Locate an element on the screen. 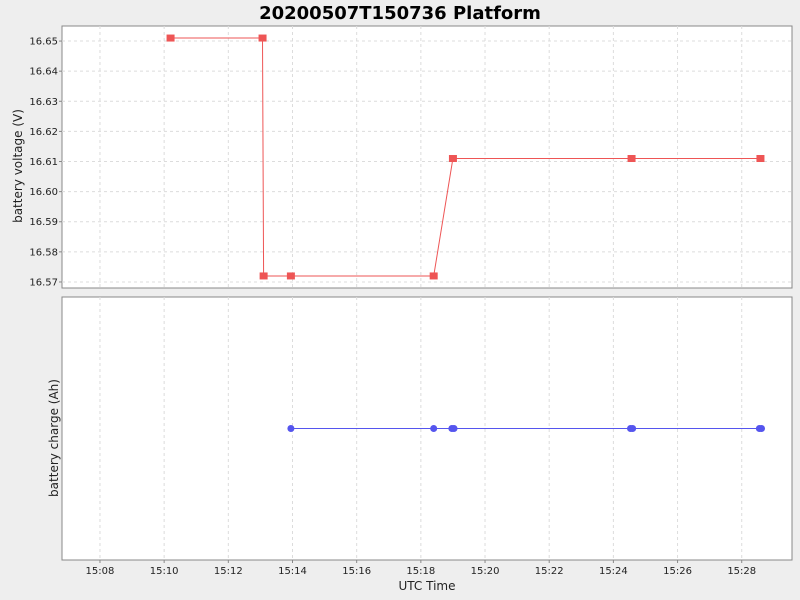  voltage-y-tick-label: 16.61 is located at coordinates (43, 162).